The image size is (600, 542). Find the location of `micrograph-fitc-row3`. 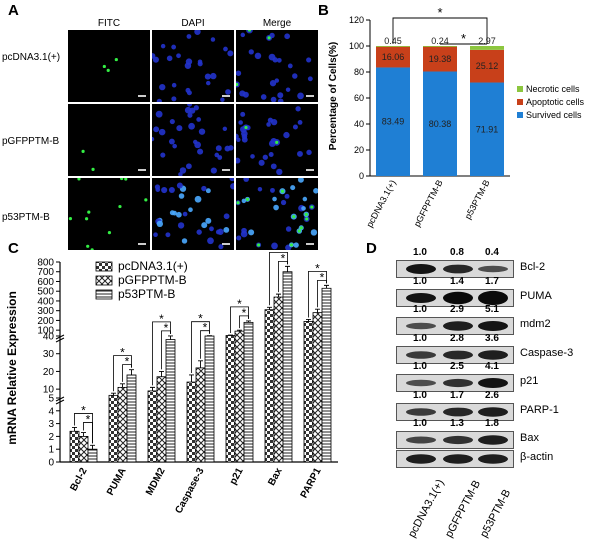

micrograph-fitc-row3 is located at coordinates (109, 214).